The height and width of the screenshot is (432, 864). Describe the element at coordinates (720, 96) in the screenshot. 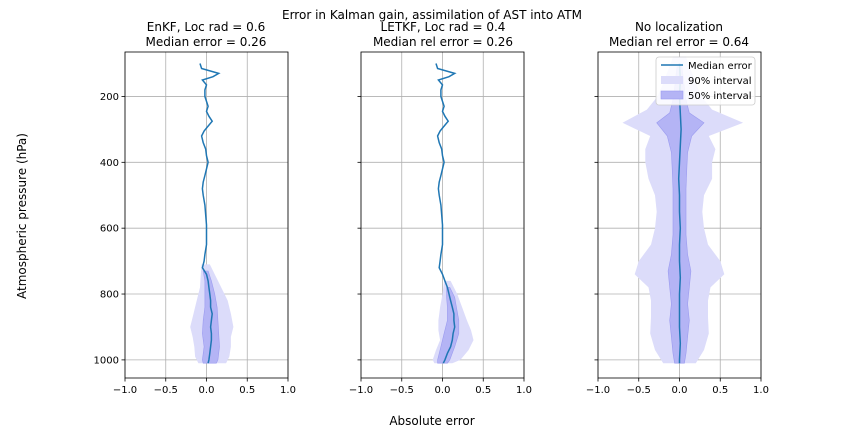

I see `legend-label-50: 50% interval` at that location.